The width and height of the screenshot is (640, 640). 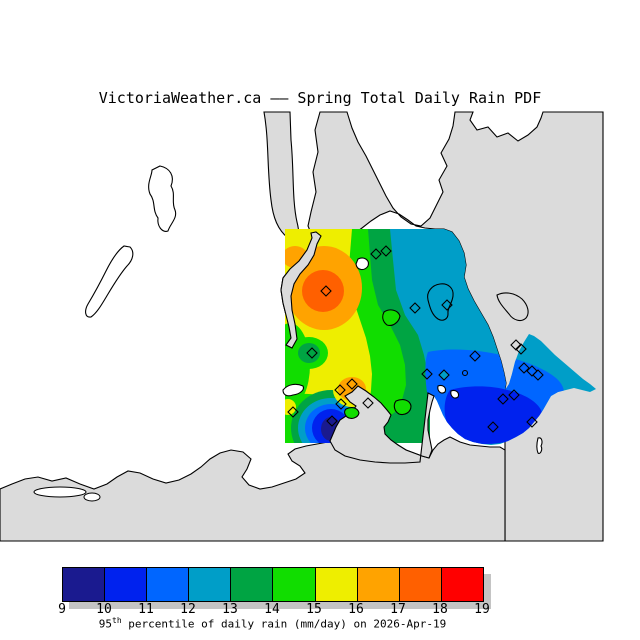 I want to click on islet-race-rocks, so click(x=293, y=390).